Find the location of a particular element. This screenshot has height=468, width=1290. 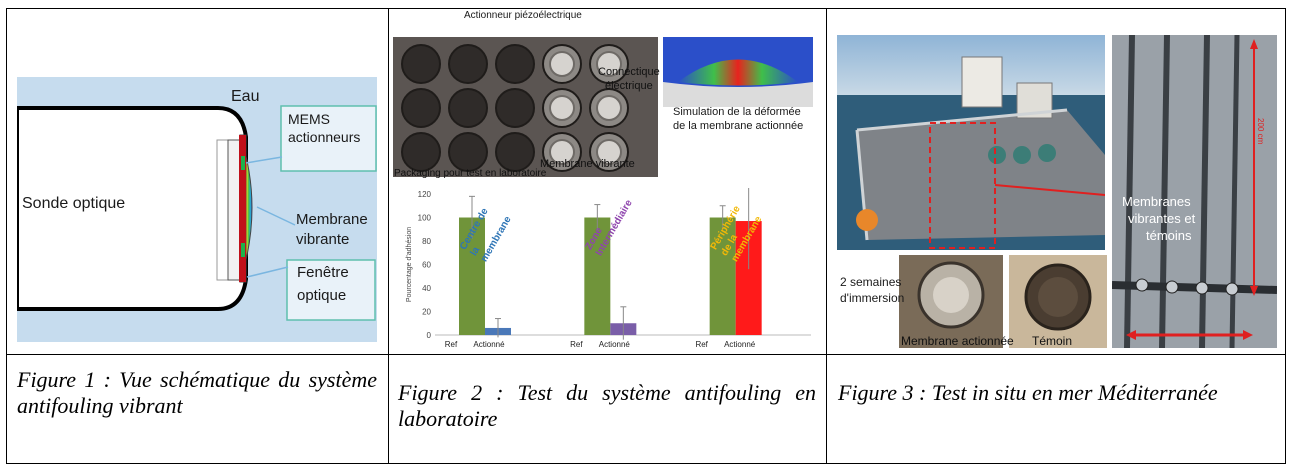

table-row-divider is located at coordinates (646, 354).